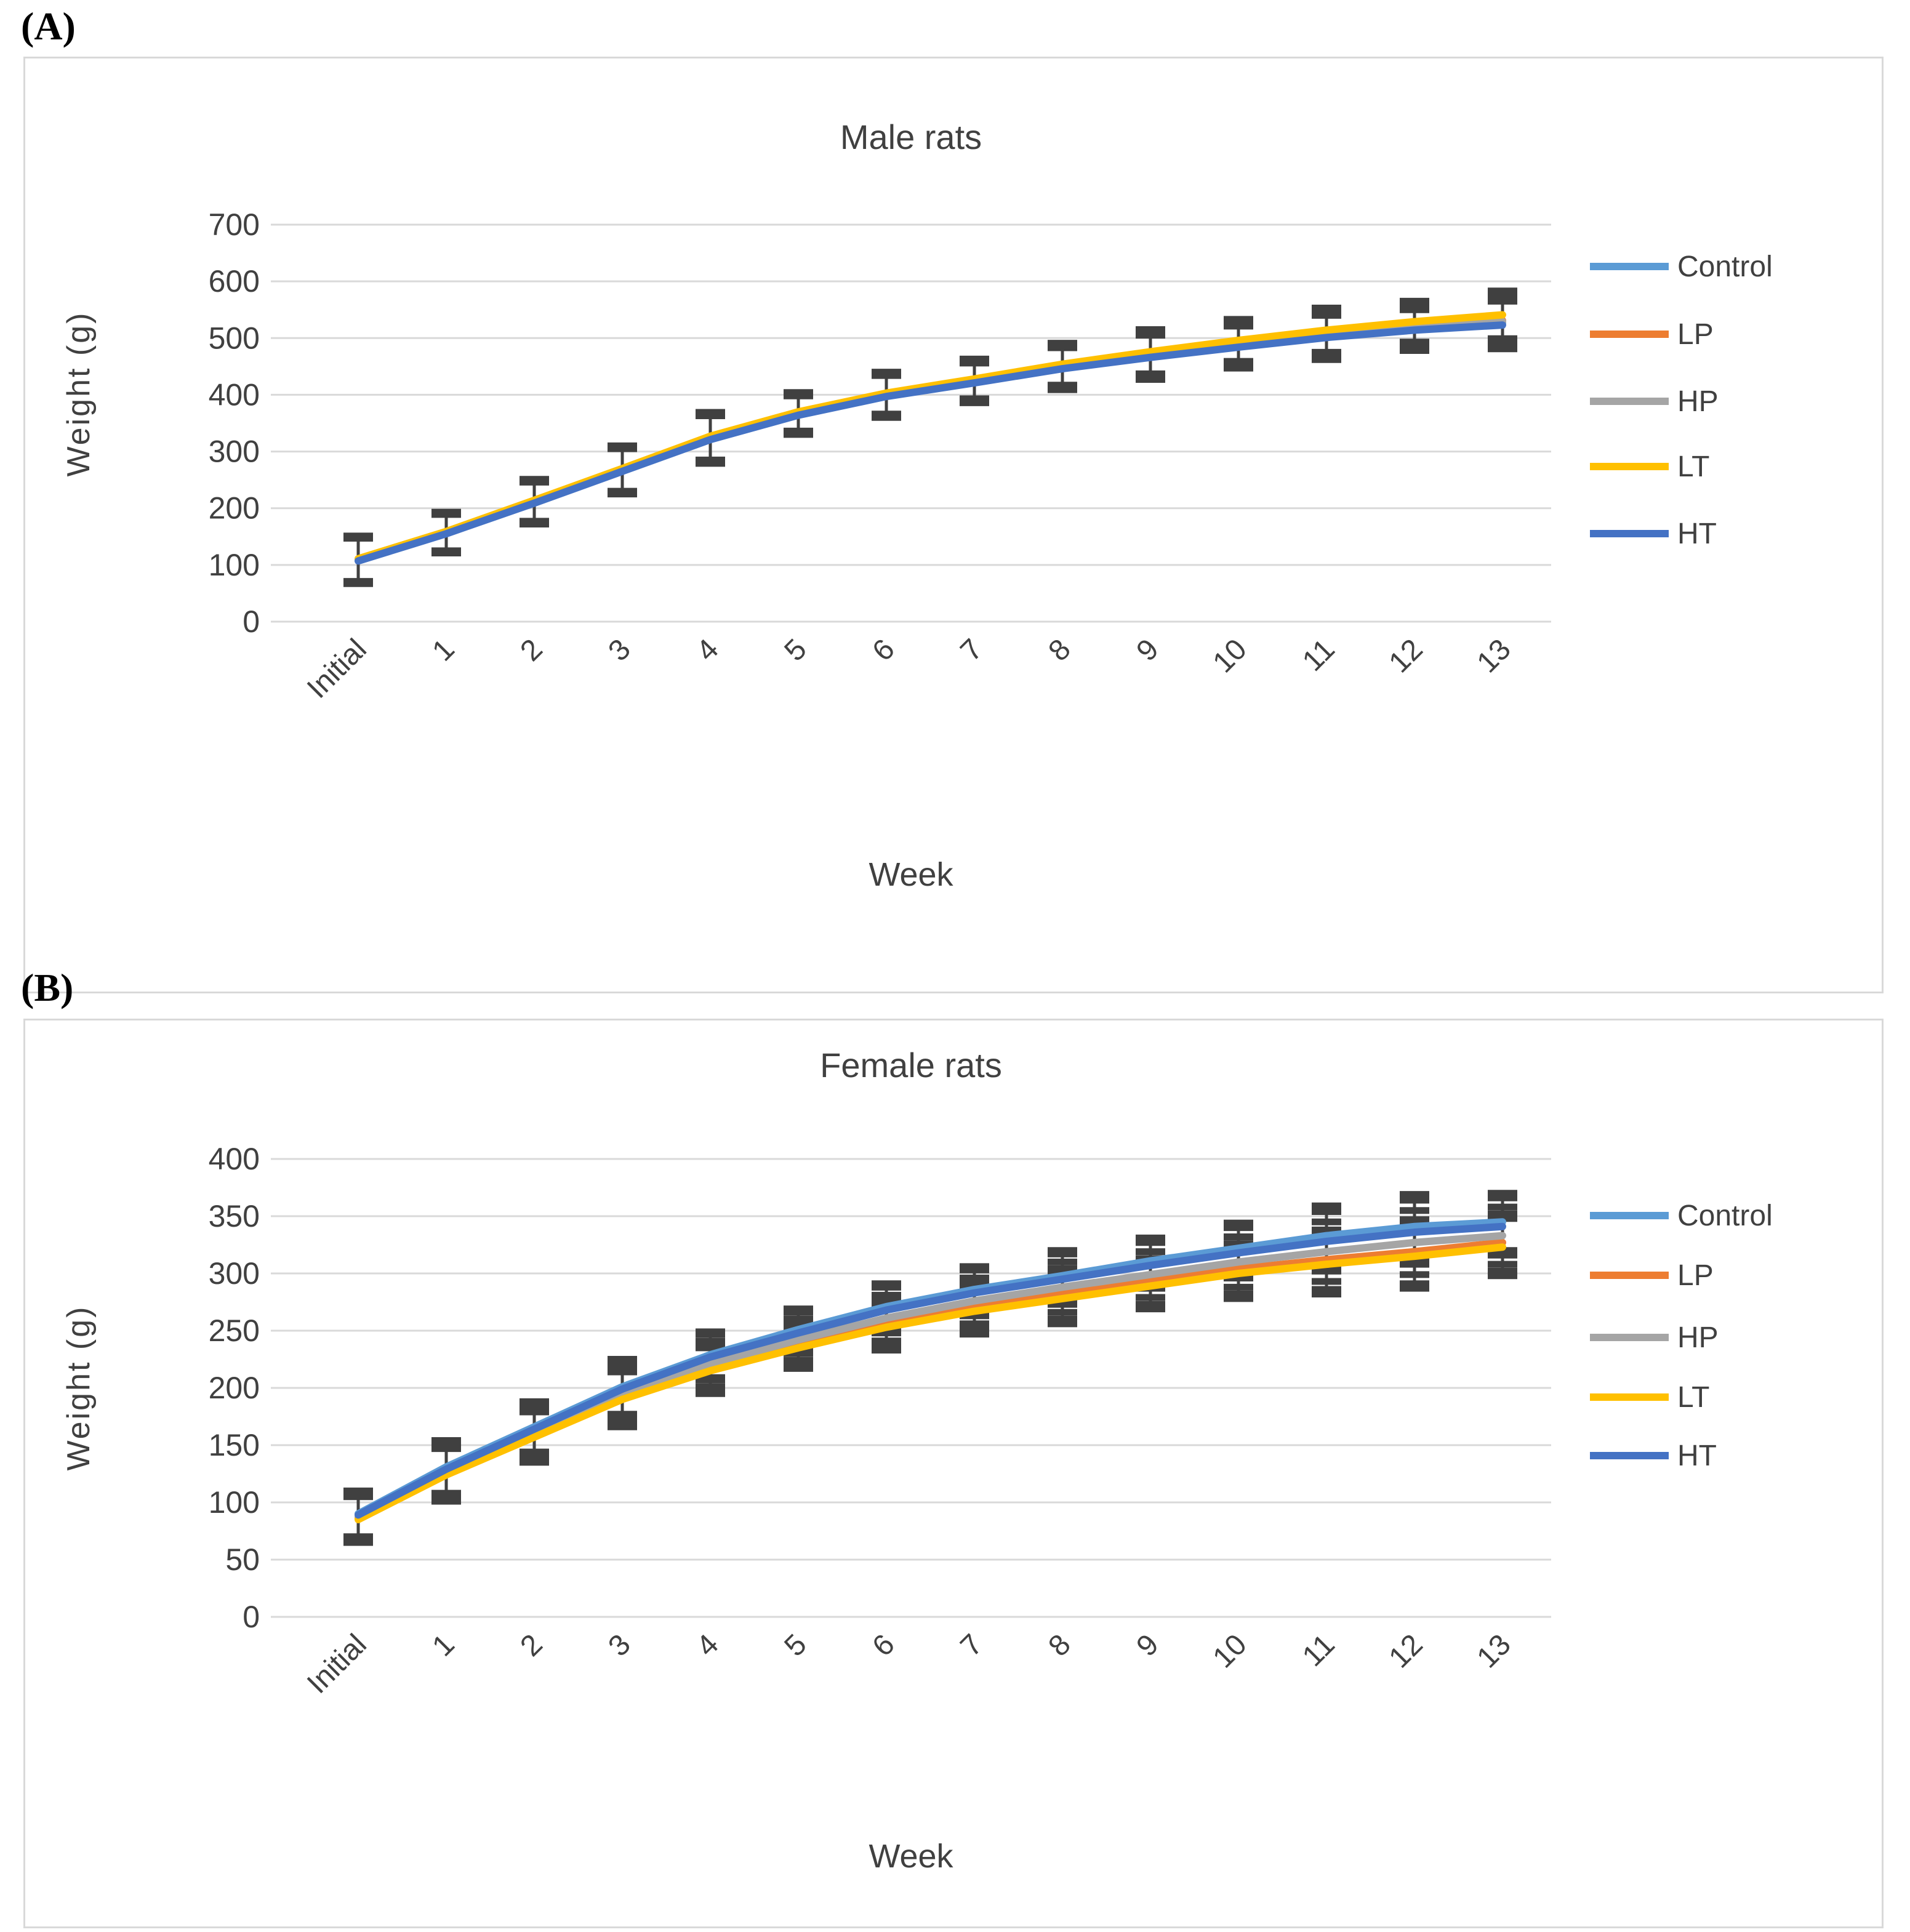 This screenshot has height=1932, width=1910. I want to click on y-tick-labels: 0 50 100 150 200 250 300 350 400, so click(234, 1388).